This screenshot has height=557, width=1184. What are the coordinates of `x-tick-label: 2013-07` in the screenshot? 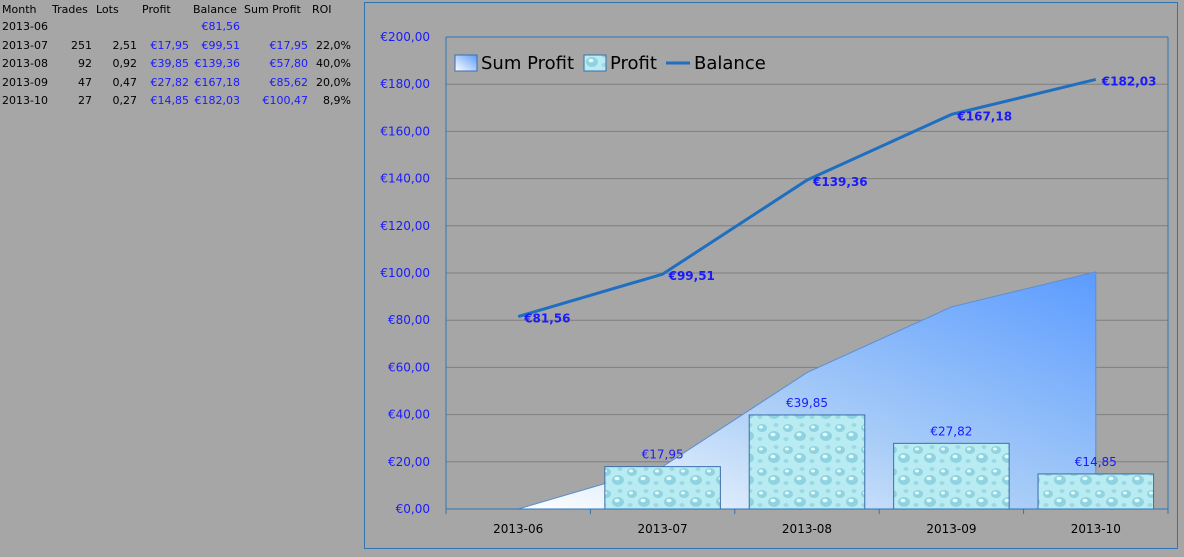 It's located at (663, 529).